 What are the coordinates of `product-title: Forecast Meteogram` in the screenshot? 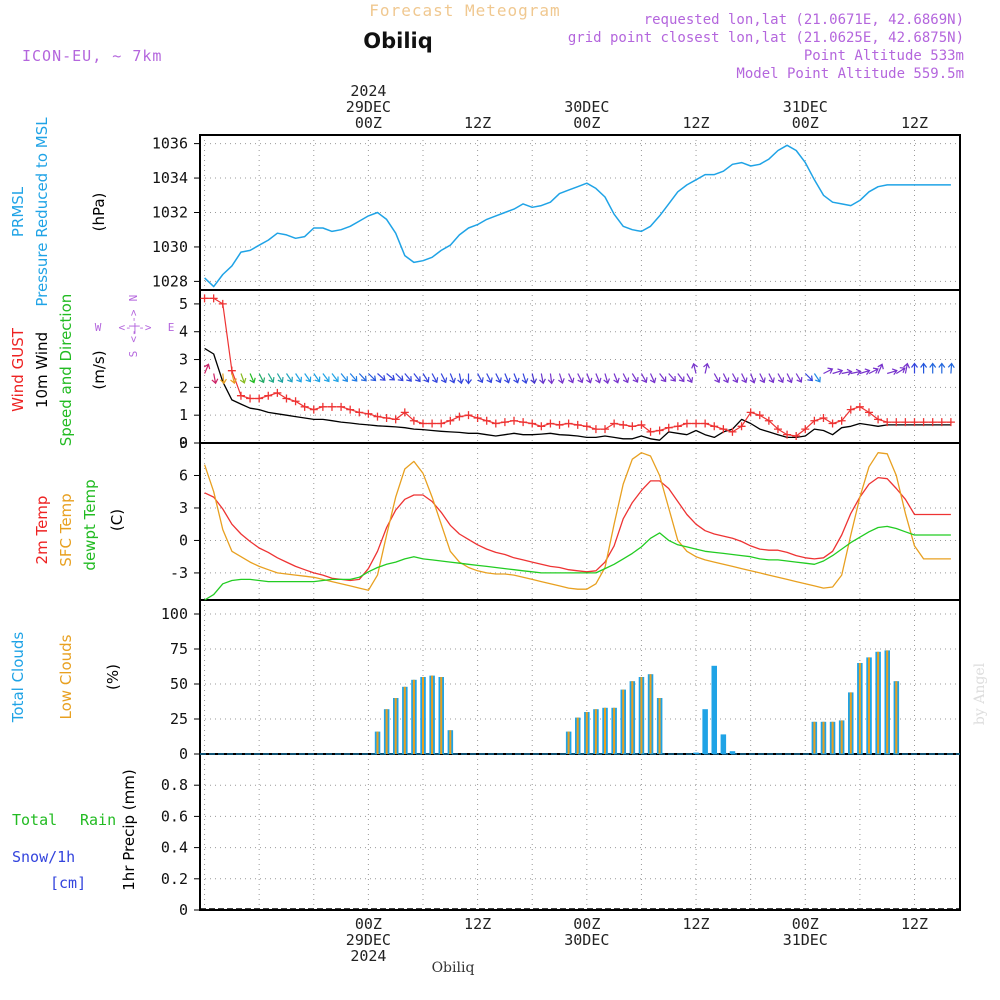 It's located at (464, 10).